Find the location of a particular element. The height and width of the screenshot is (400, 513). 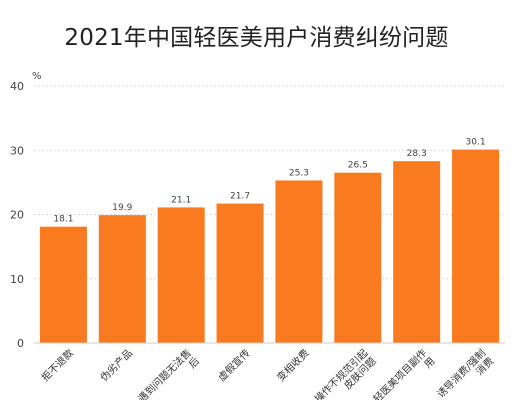

x-tick-label: 轻医美项目副作用 is located at coordinates (404, 373).